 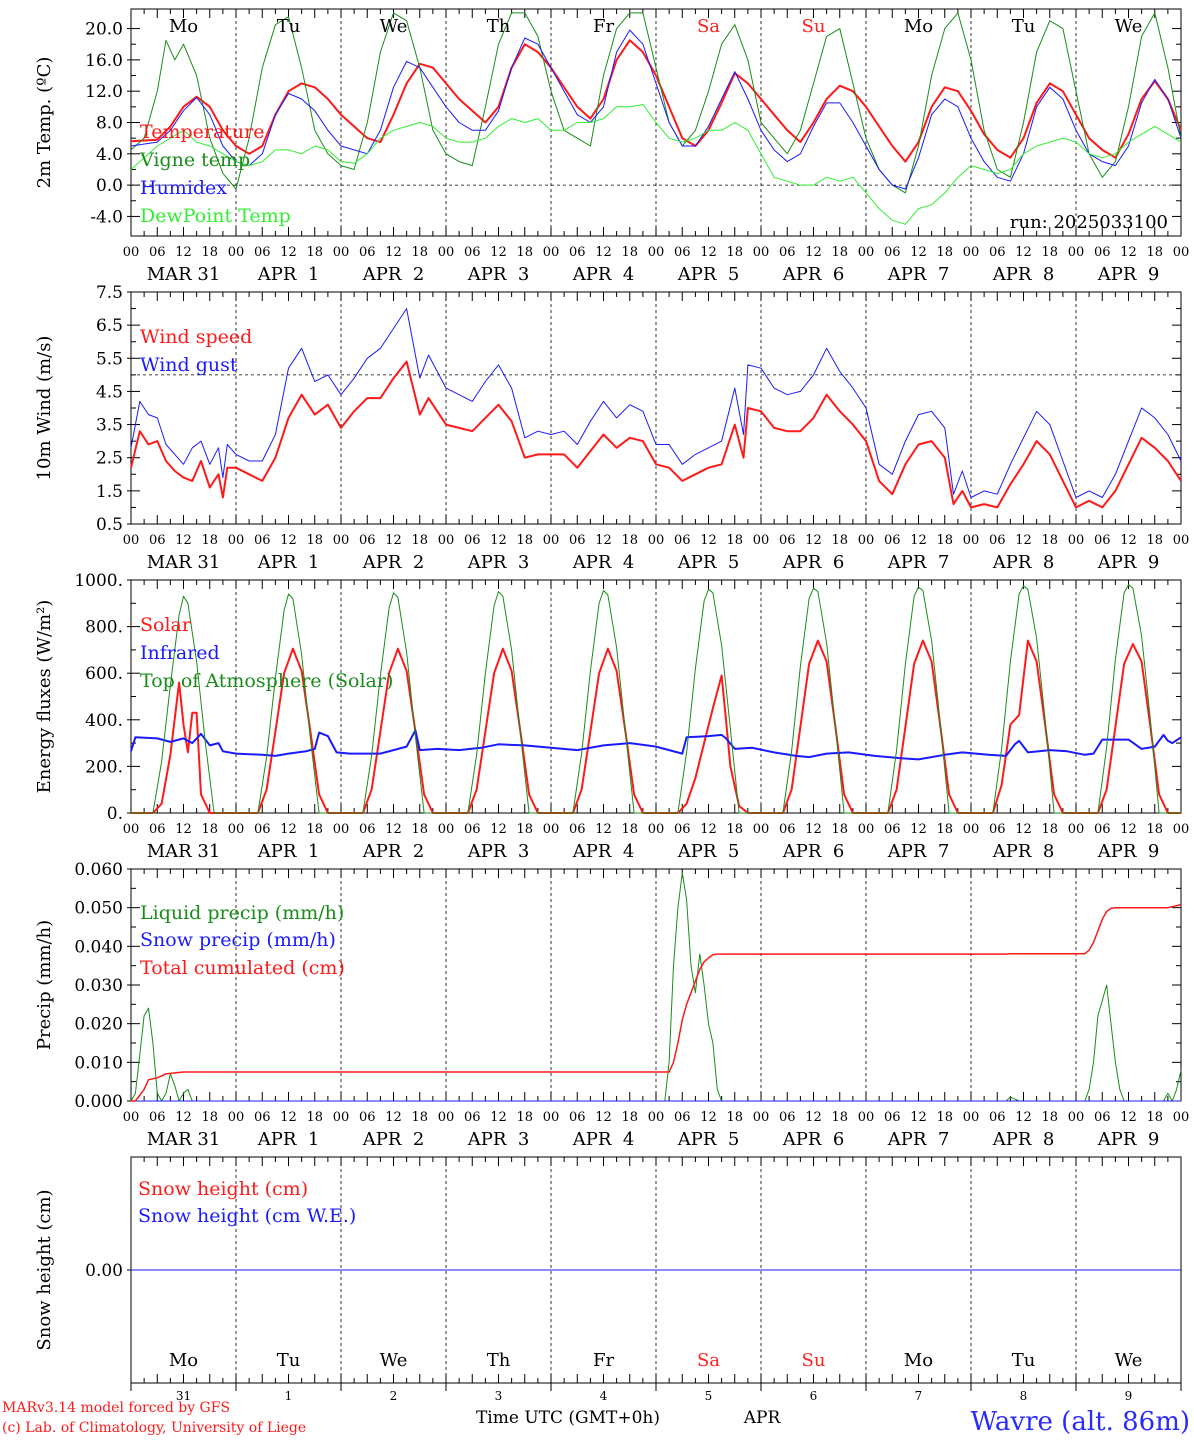 I want to click on y-tick-label: -4.0, so click(x=106, y=217).